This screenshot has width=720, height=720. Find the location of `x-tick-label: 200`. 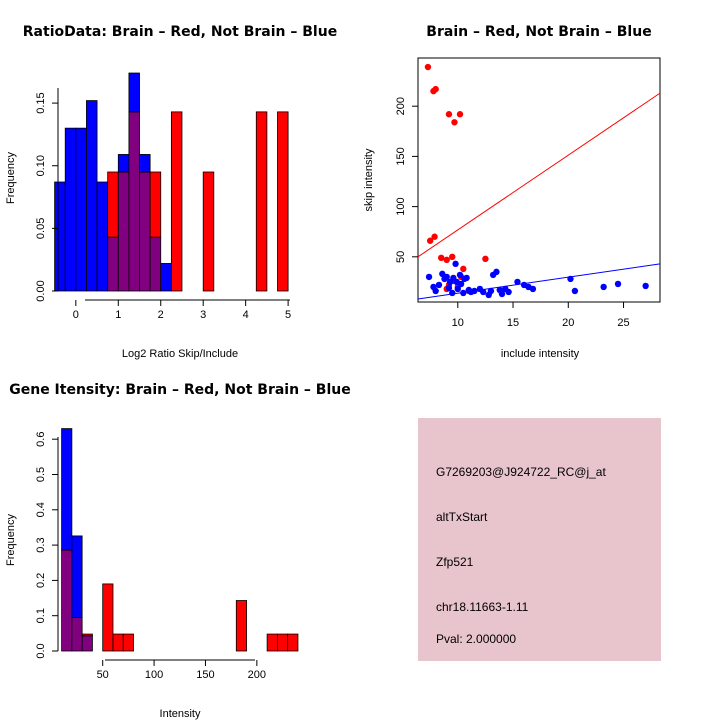

x-tick-label: 200 is located at coordinates (257, 675).